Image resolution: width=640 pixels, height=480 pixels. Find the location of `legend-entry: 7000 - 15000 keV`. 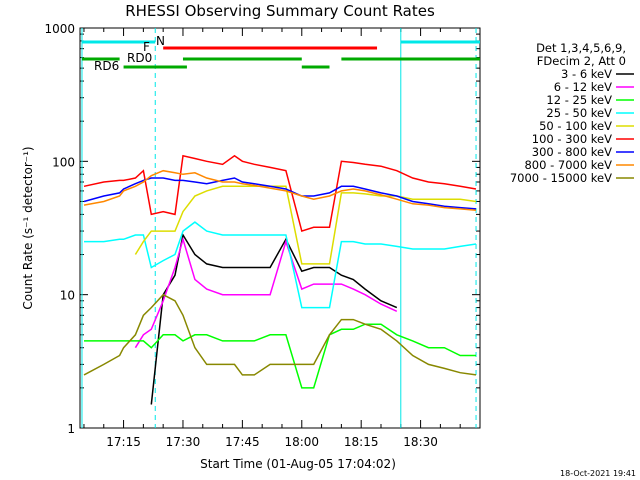

legend-entry: 7000 - 15000 keV is located at coordinates (561, 178).